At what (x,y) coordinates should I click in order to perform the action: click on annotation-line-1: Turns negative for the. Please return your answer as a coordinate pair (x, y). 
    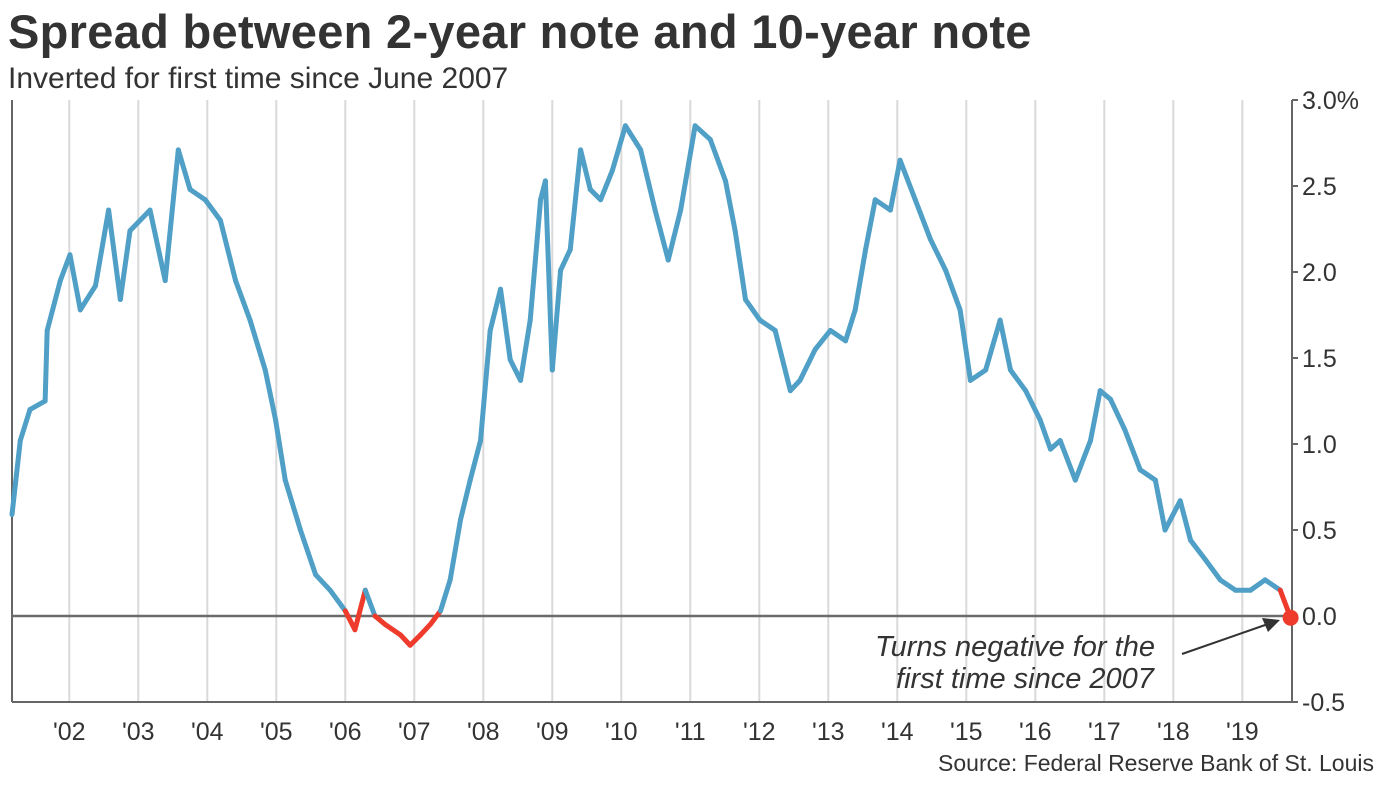
    Looking at the image, I should click on (1015, 647).